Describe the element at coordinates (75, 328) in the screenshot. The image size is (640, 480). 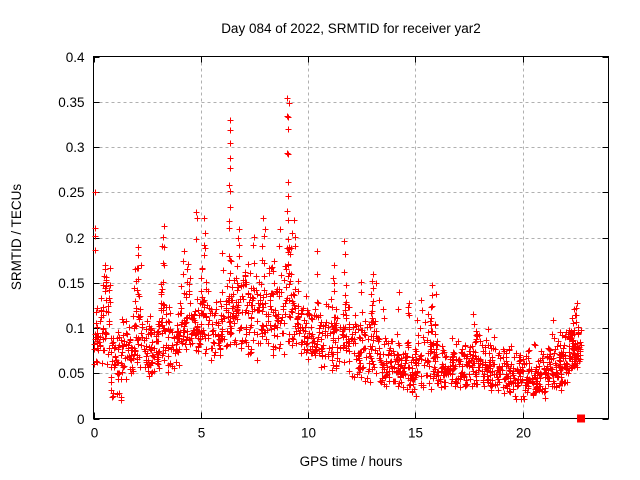
I see `y-tick-label: 0.1` at that location.